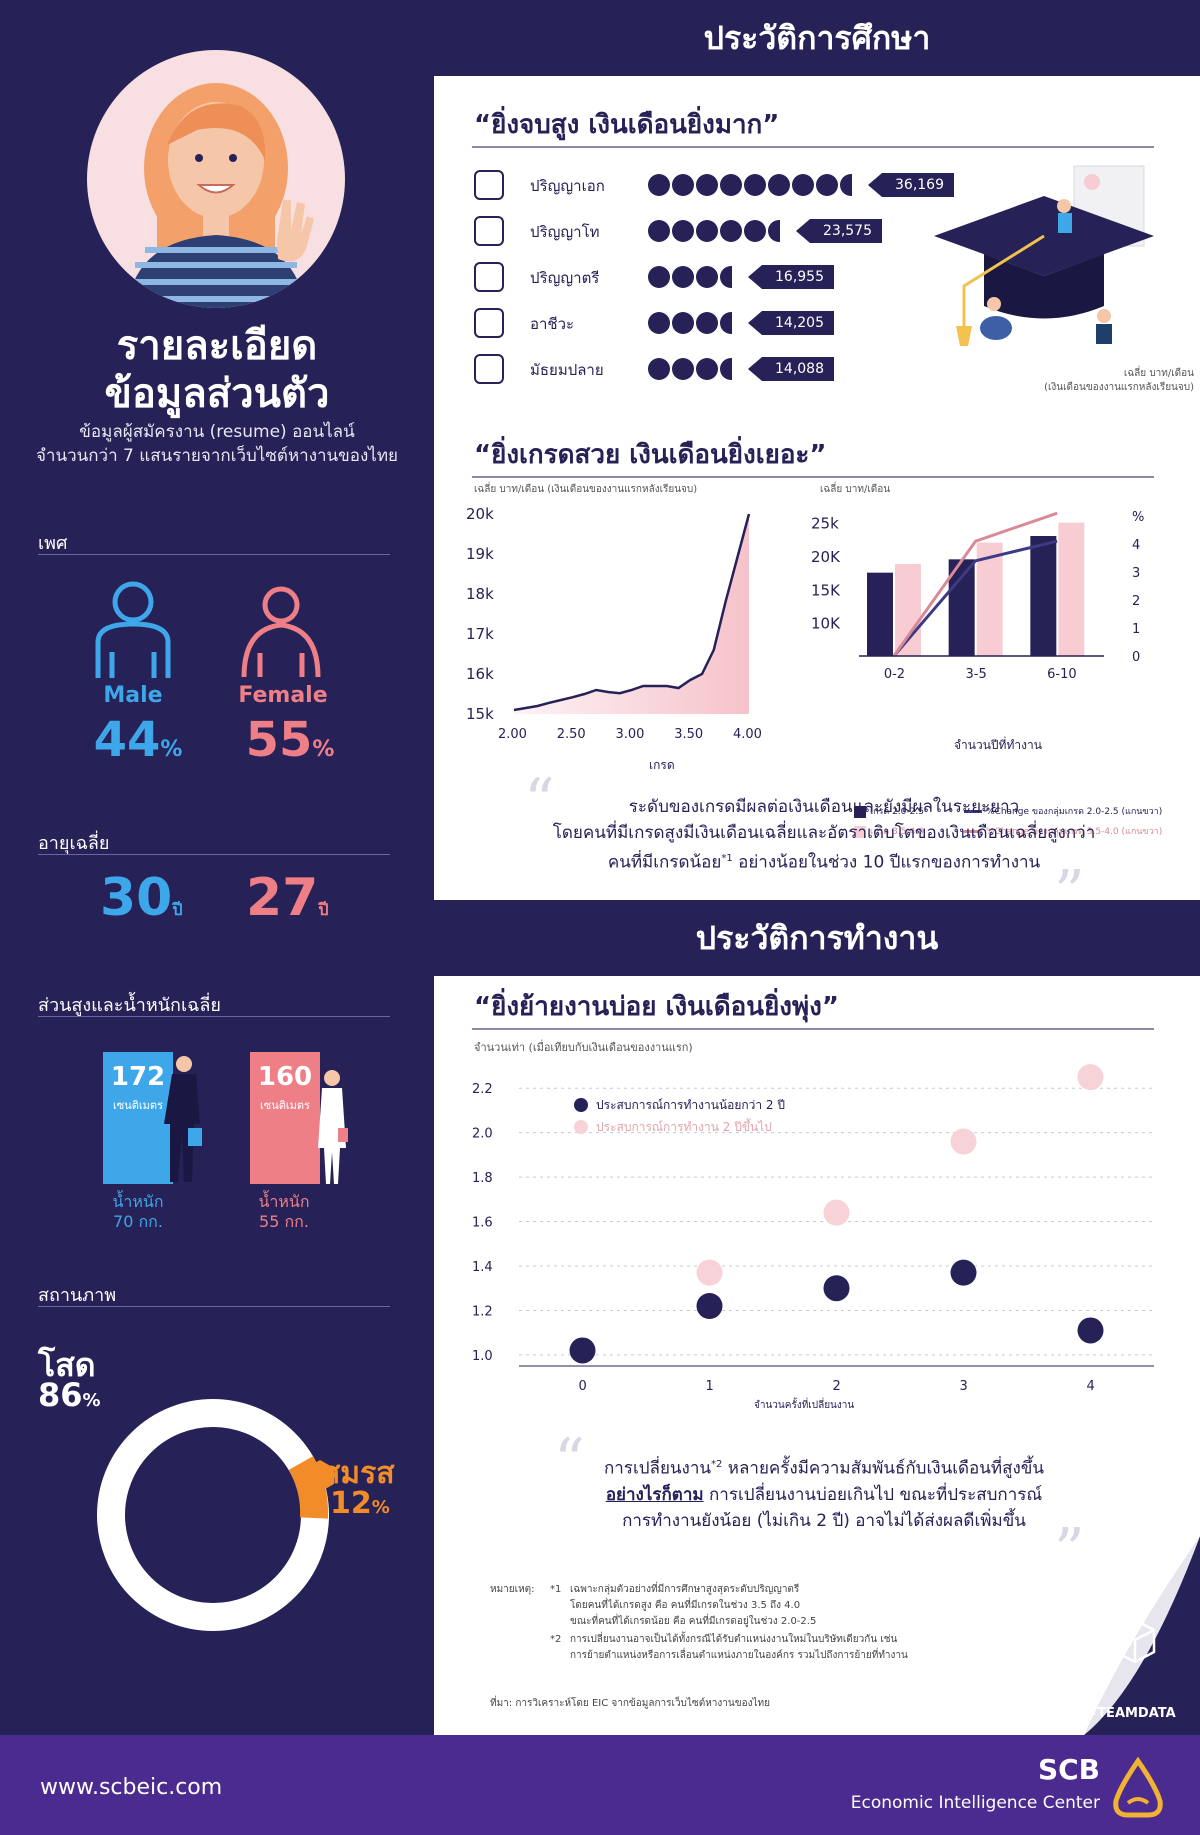 The image size is (1200, 1835). I want to click on panel-title-line2: ข้อมูลส่วนตัว, so click(217, 394).